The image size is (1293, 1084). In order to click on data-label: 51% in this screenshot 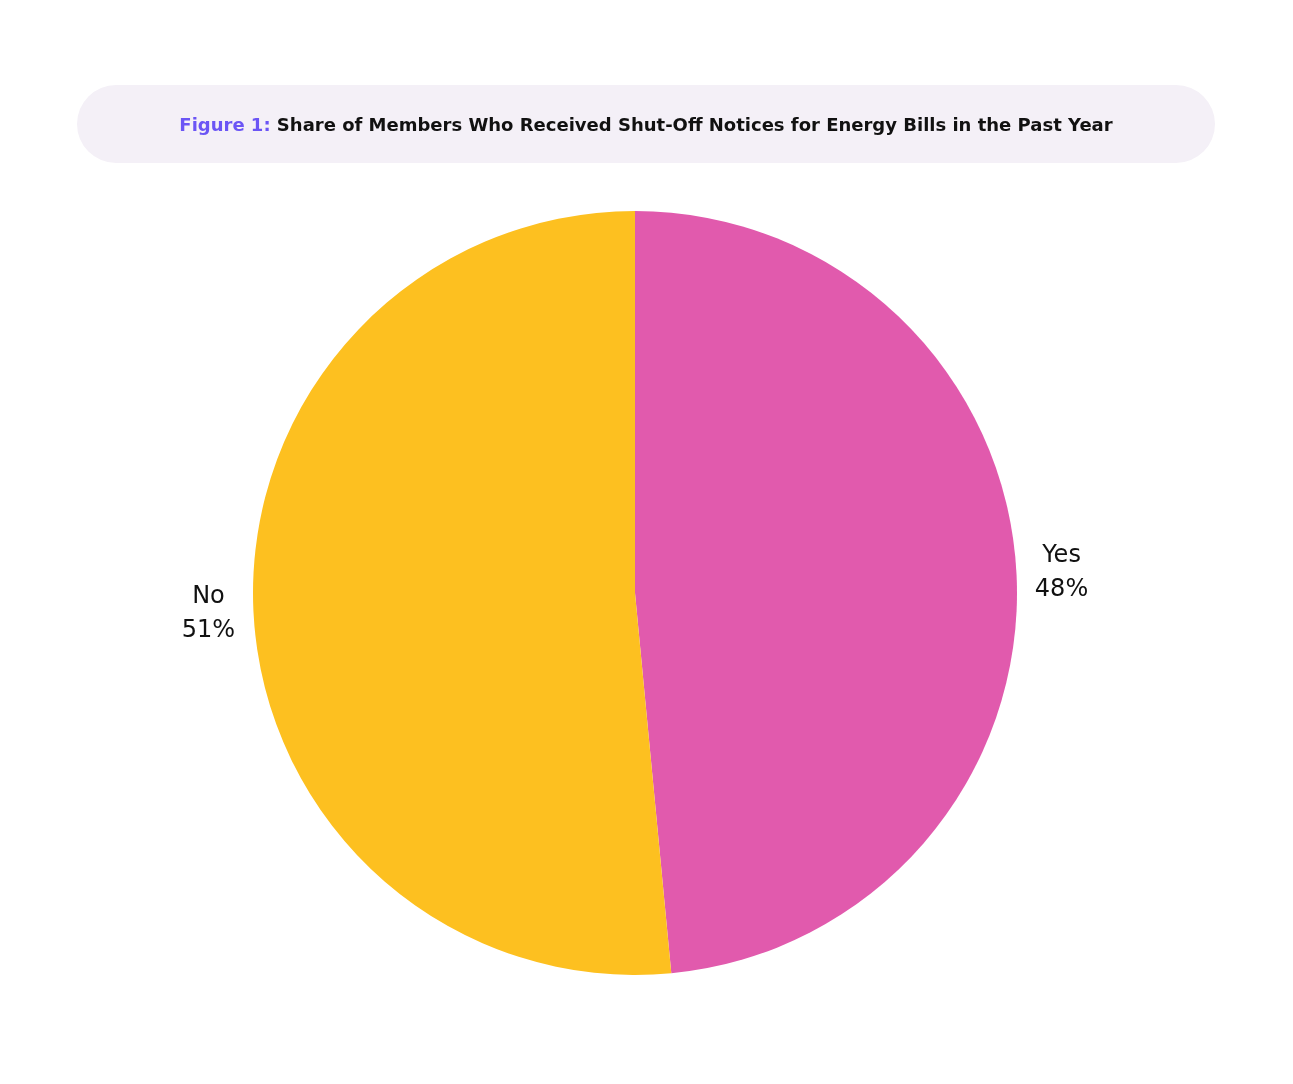, I will do `click(208, 628)`.